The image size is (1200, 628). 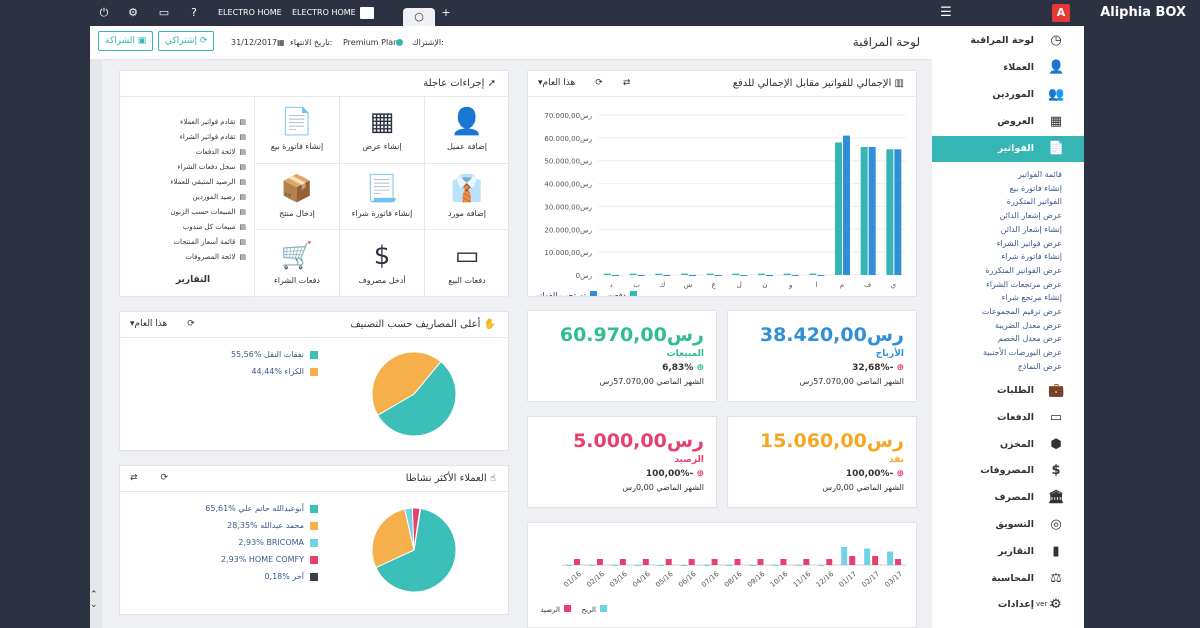 What do you see at coordinates (296, 197) in the screenshot?
I see `add-product-button: 📦 إدخال منتج` at bounding box center [296, 197].